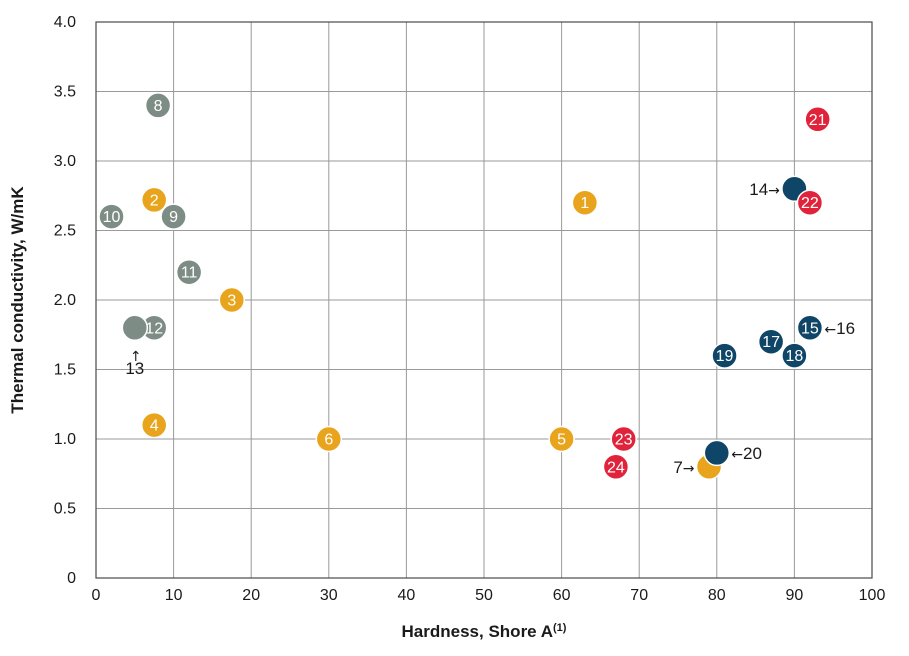  I want to click on point-label-20: ←20, so click(746, 453).